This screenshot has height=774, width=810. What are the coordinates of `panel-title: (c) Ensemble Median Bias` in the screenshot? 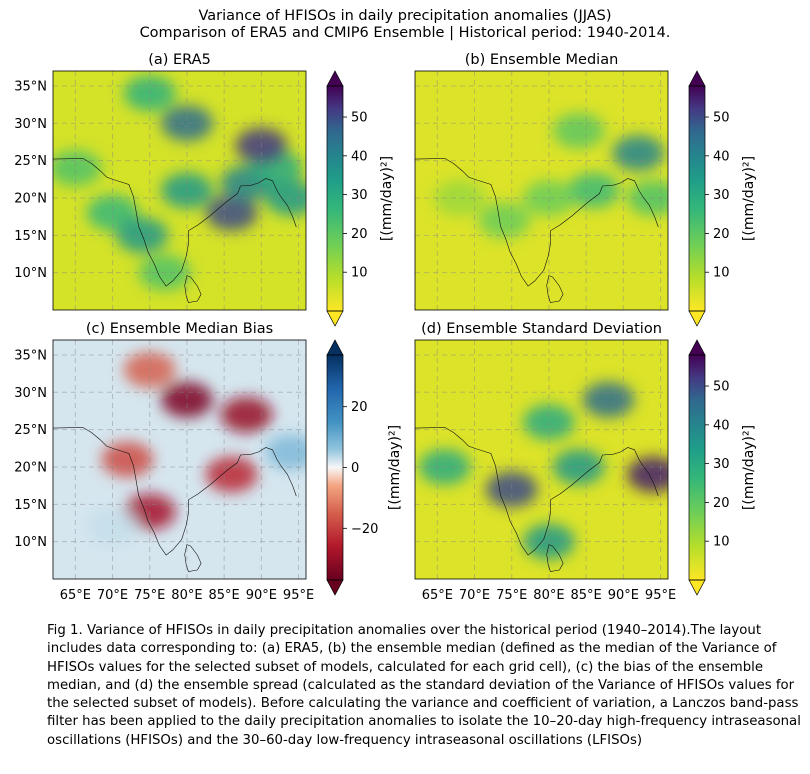 It's located at (179, 329).